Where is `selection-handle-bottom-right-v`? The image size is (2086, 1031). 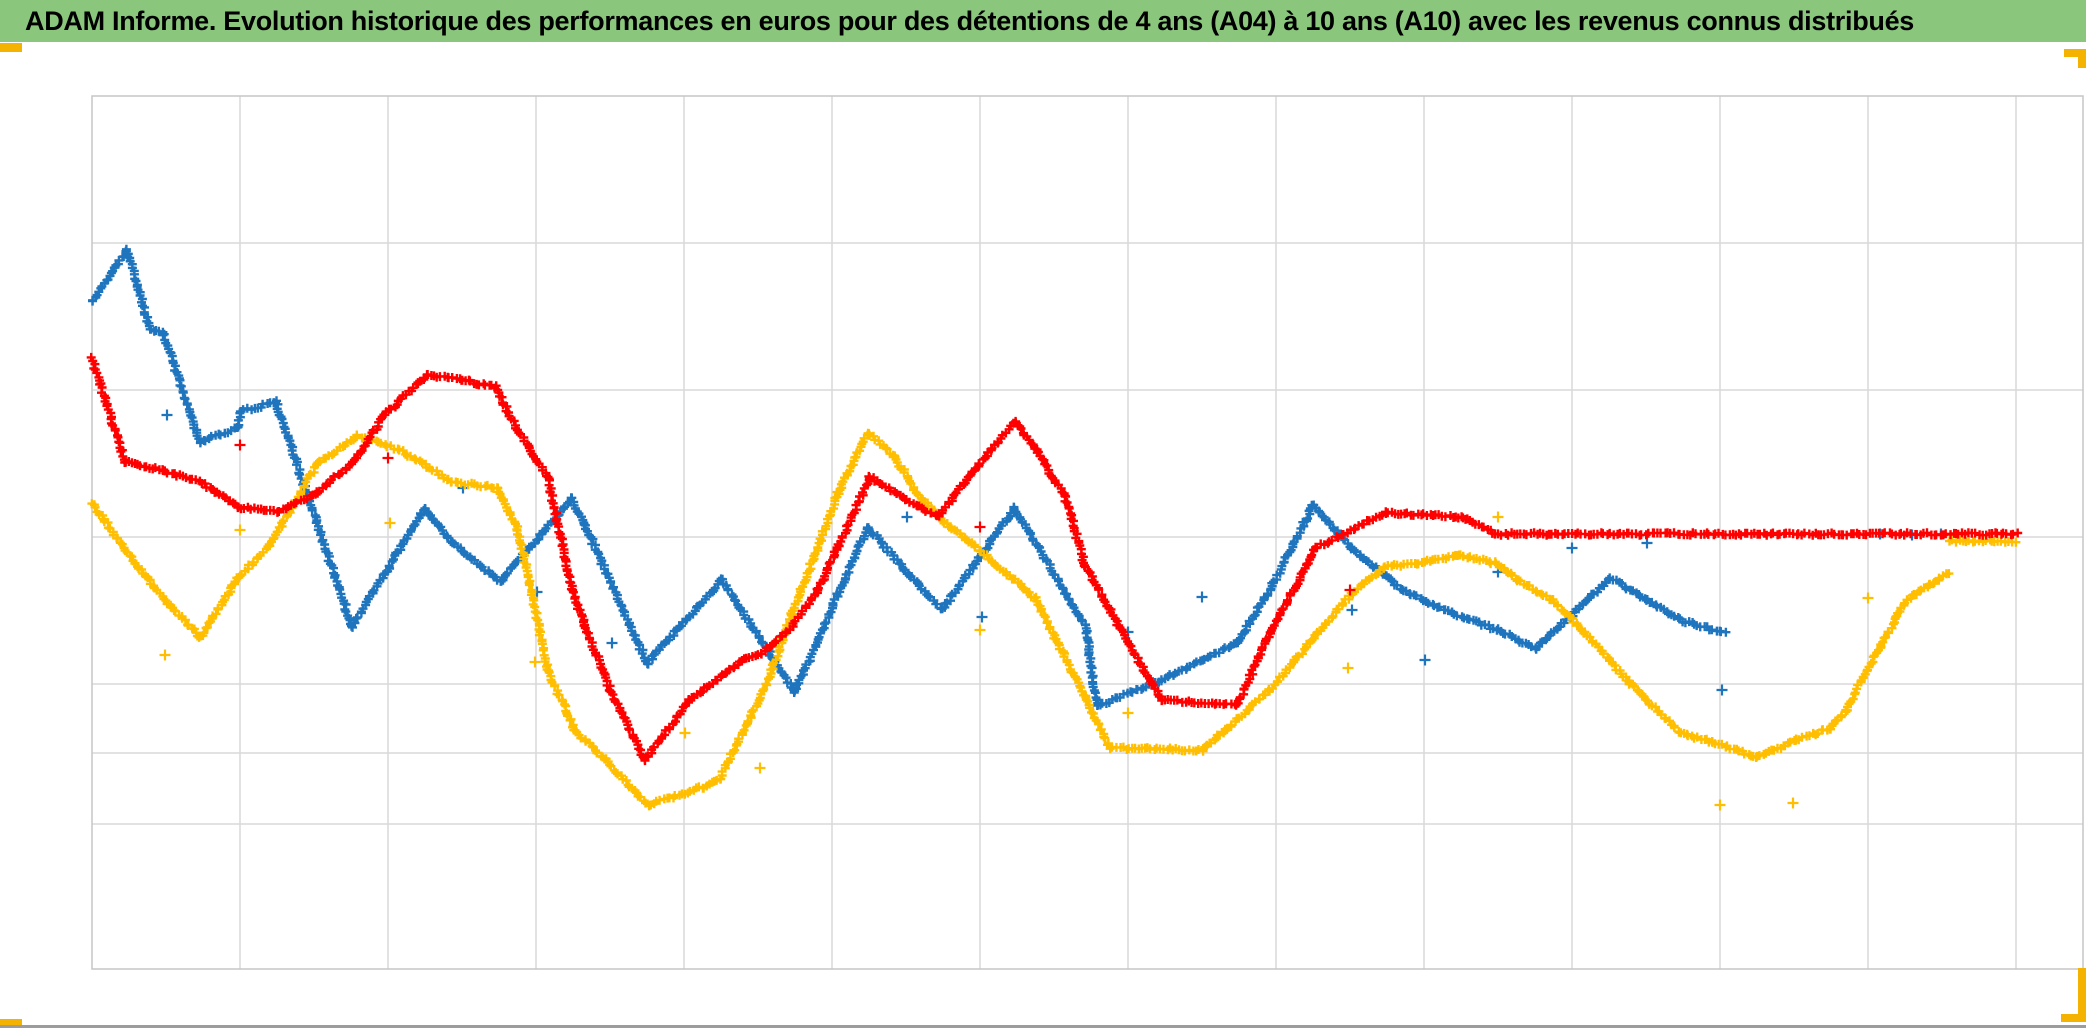 selection-handle-bottom-right-v is located at coordinates (2082, 995).